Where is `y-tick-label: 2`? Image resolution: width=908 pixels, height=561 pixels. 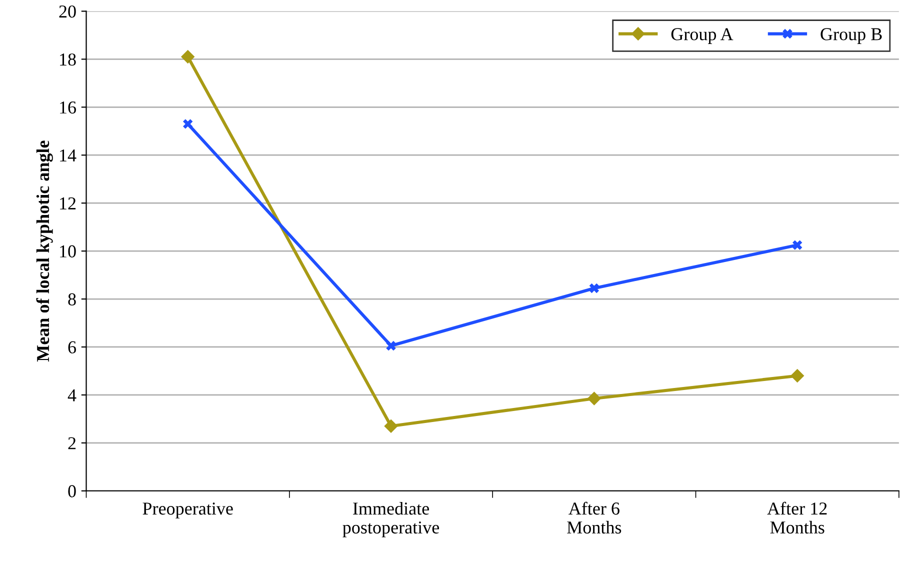 y-tick-label: 2 is located at coordinates (72, 443).